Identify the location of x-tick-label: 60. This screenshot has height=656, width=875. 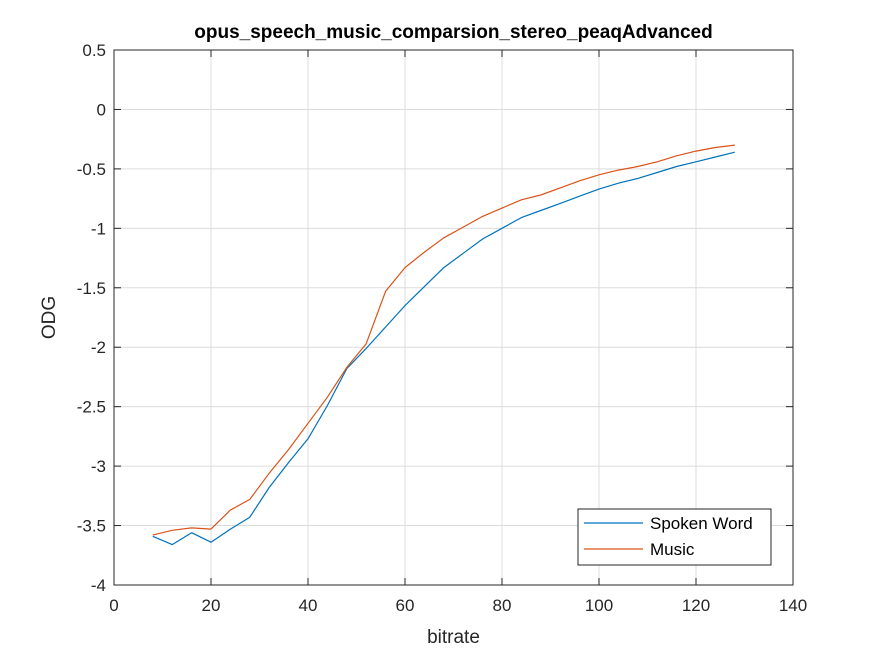
(405, 605).